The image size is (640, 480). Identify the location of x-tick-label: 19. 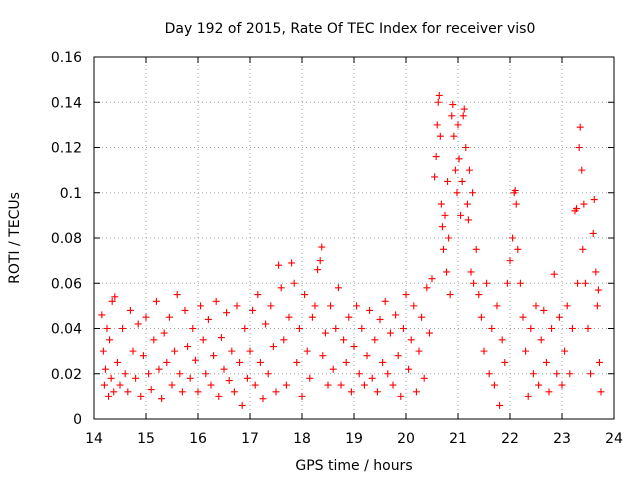
(354, 439).